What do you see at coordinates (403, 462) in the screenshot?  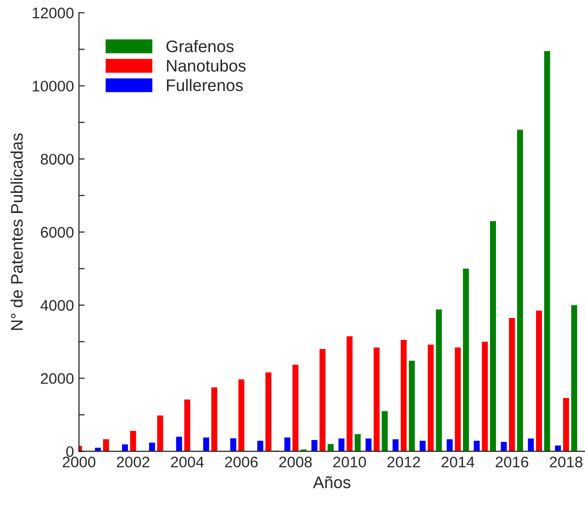 I see `x-tick-label: 2012` at bounding box center [403, 462].